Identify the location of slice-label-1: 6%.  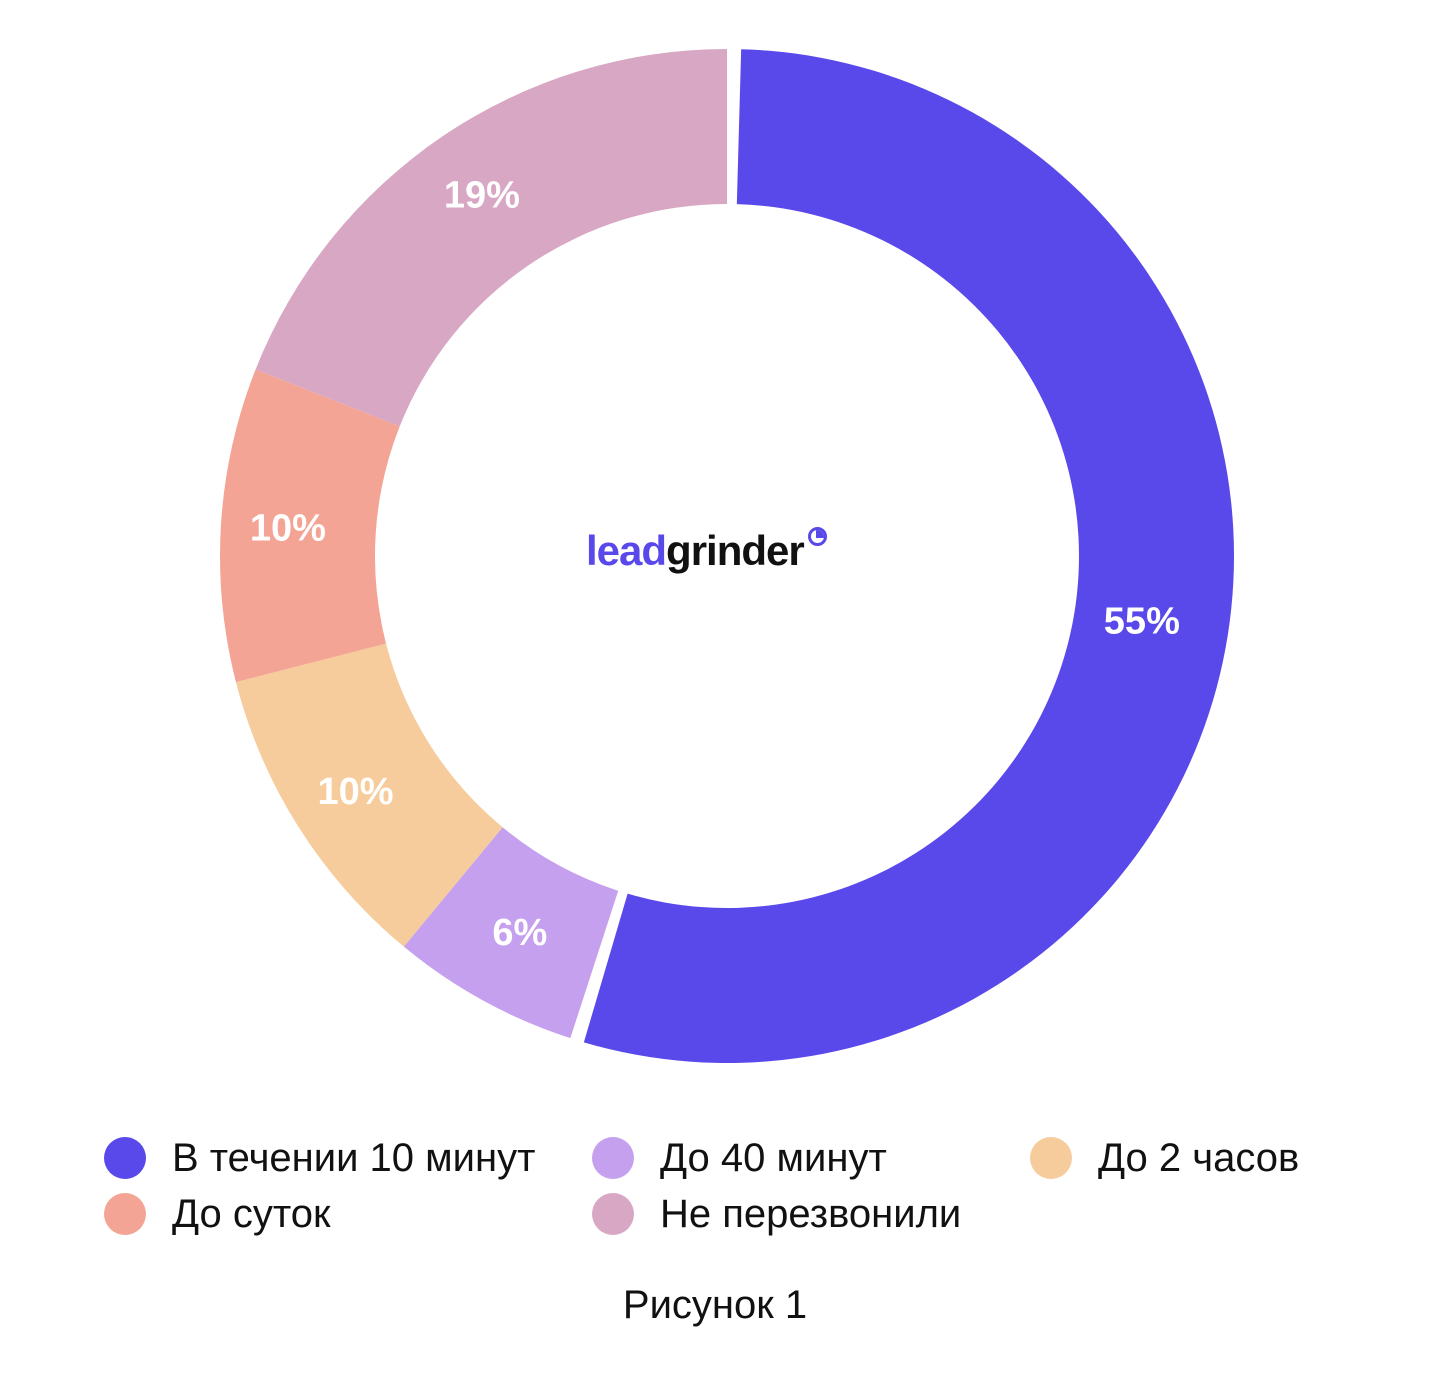
(519, 933).